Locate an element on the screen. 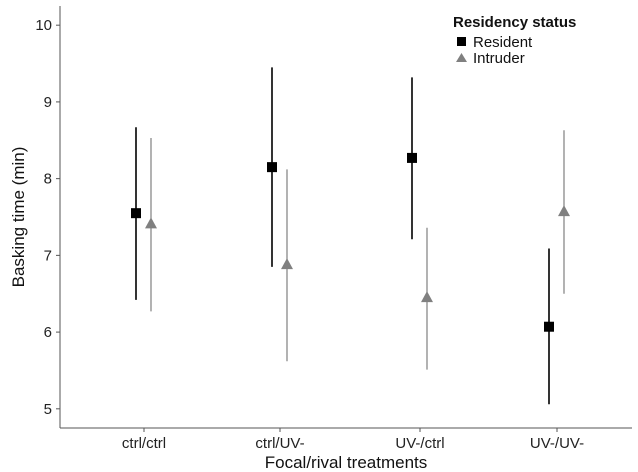  legend-resident-label: Resident is located at coordinates (503, 42).